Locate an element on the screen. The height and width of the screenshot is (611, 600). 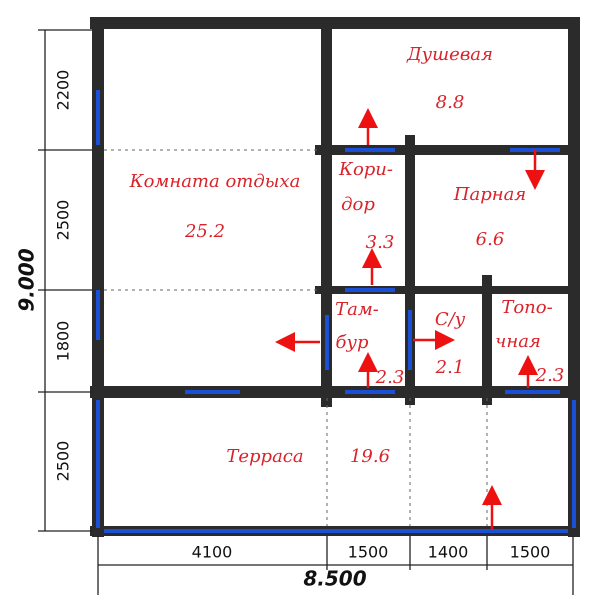
room-name: С/у is located at coordinates (450, 319).